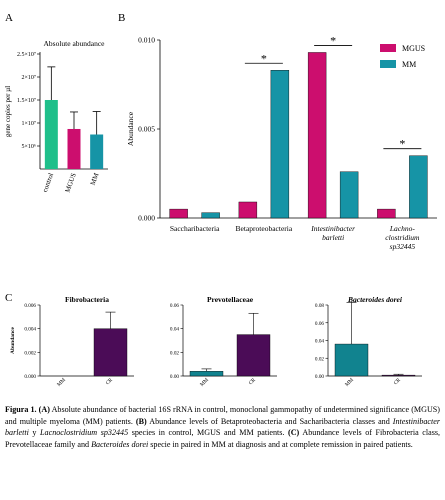 Image resolution: width=445 pixels, height=500 pixels. I want to click on chart-c3-category-label: MM, so click(349, 382).